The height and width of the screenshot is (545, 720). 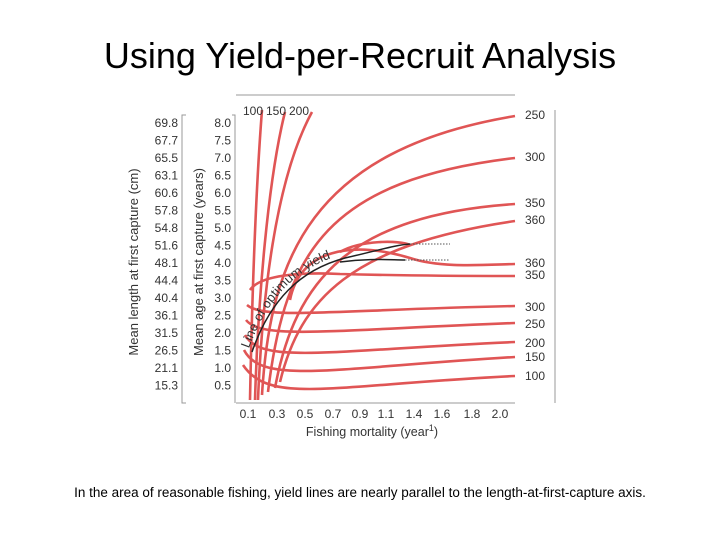 What do you see at coordinates (167, 246) in the screenshot?
I see `length-tick-label: 51.6` at bounding box center [167, 246].